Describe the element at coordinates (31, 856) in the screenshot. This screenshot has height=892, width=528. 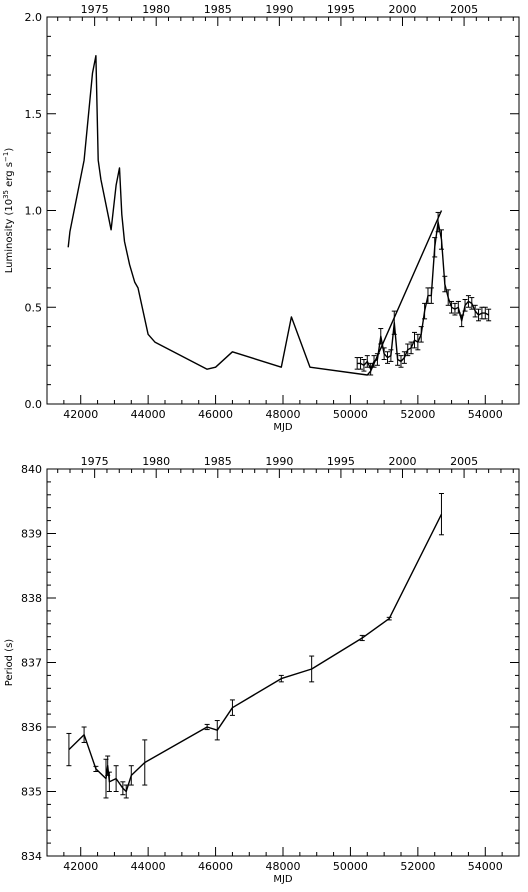
I see `y-tick-label: 834` at that location.